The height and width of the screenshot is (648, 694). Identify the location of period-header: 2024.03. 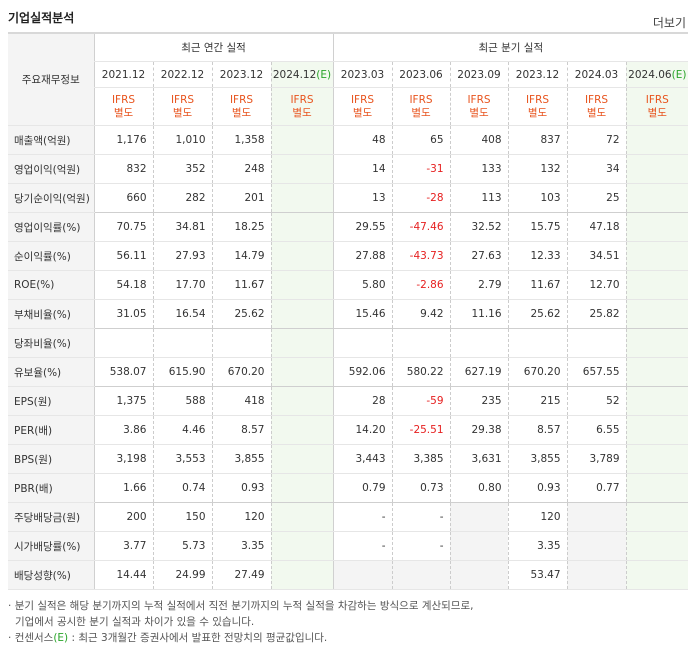
(596, 74).